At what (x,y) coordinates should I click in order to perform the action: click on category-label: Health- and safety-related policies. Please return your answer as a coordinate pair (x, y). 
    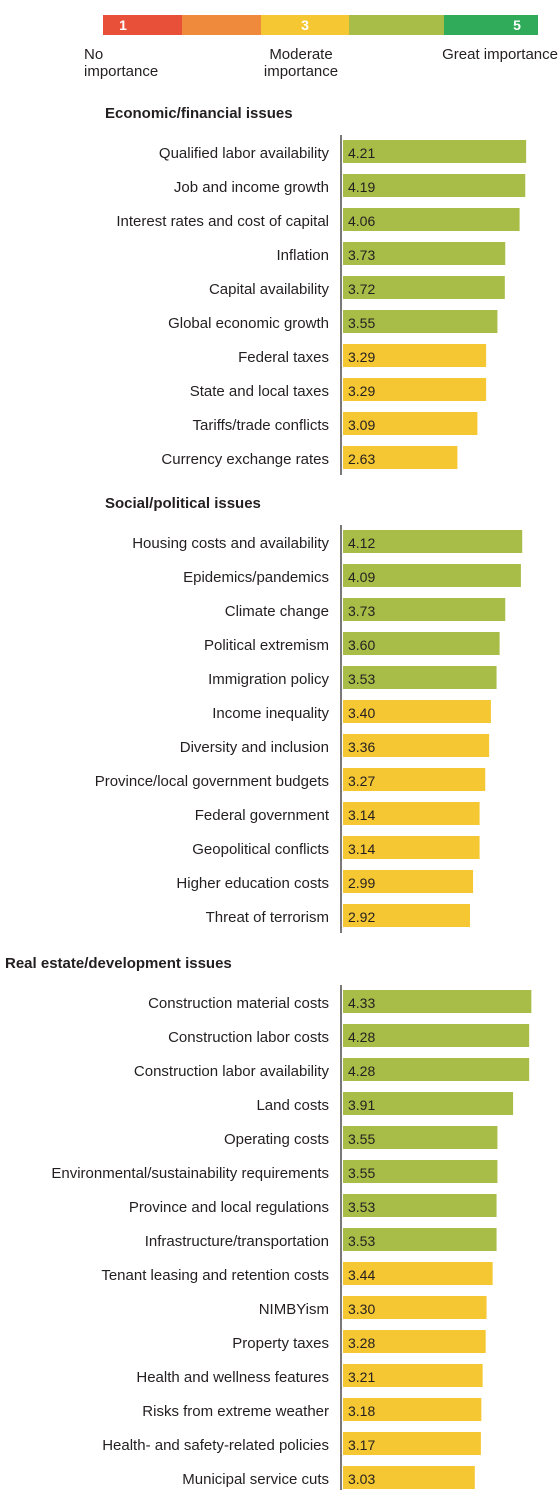
    Looking at the image, I should click on (215, 1445).